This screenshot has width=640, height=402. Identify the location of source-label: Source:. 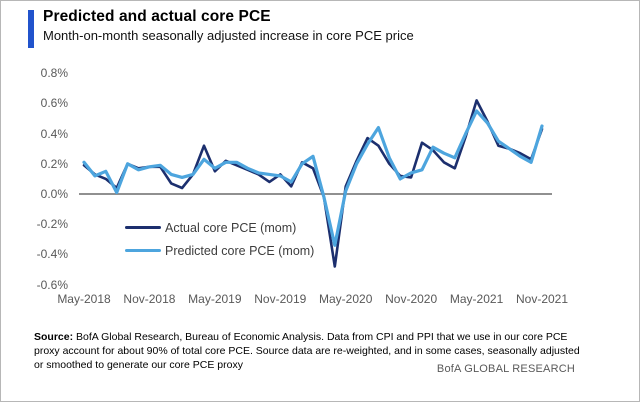
(54, 337).